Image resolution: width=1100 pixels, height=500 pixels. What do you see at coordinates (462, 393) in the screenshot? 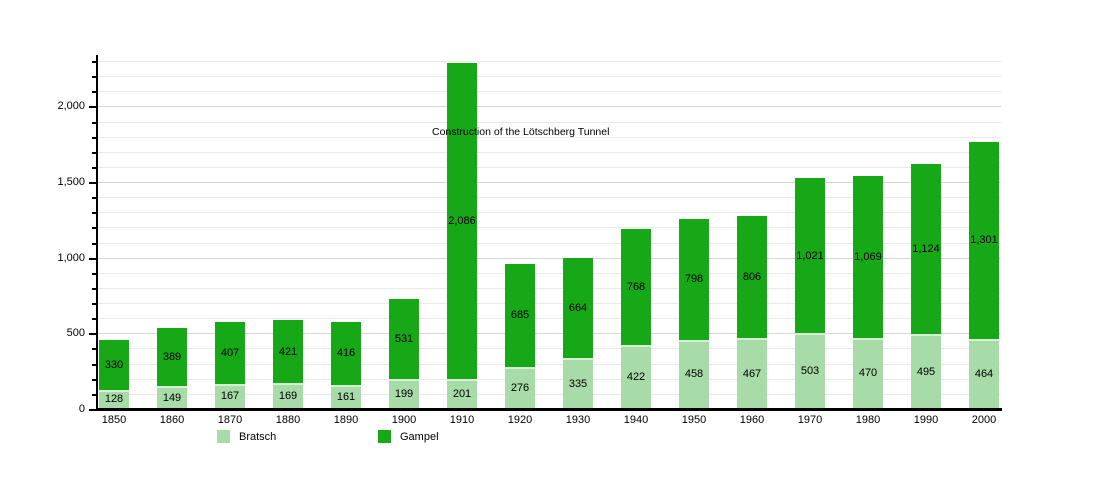
I see `bar-segment-bratsch-1910` at bounding box center [462, 393].